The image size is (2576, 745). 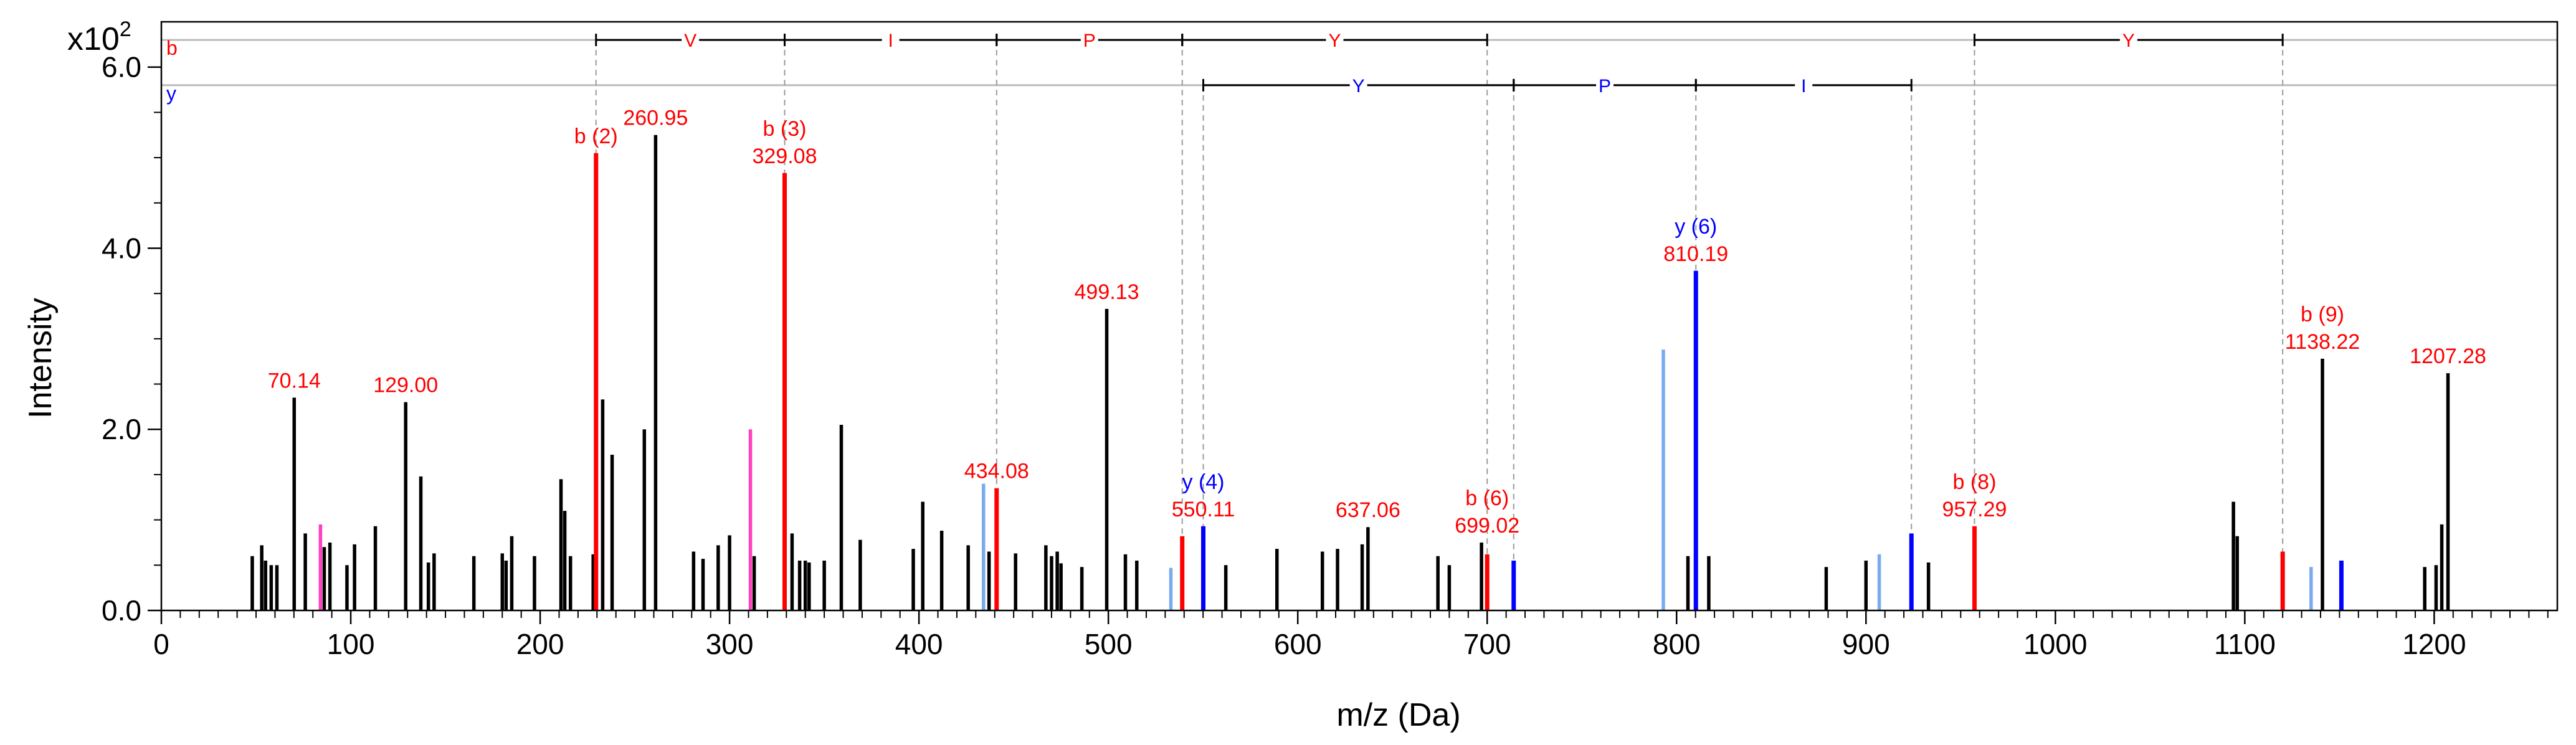 I want to click on x-tick-label: 900, so click(x=1866, y=644).